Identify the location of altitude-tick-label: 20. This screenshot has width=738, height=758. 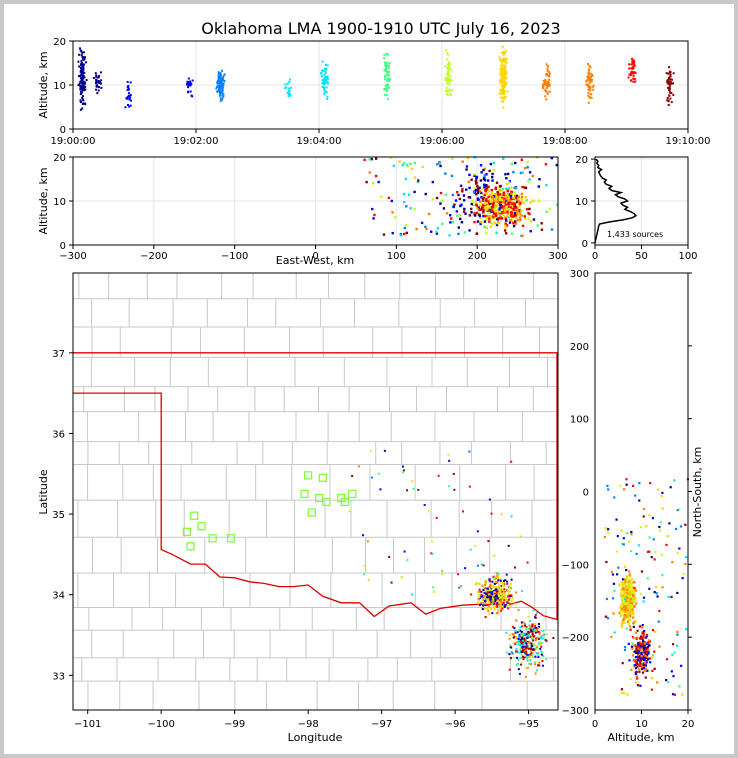
(59, 42).